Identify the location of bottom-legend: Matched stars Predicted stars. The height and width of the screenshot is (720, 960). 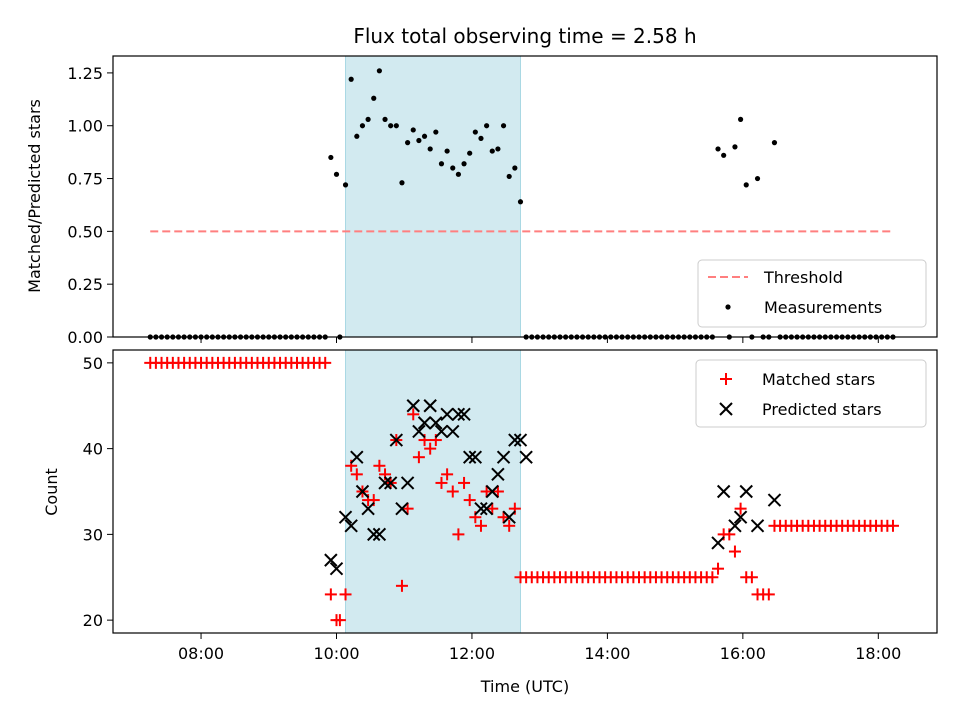
(811, 393).